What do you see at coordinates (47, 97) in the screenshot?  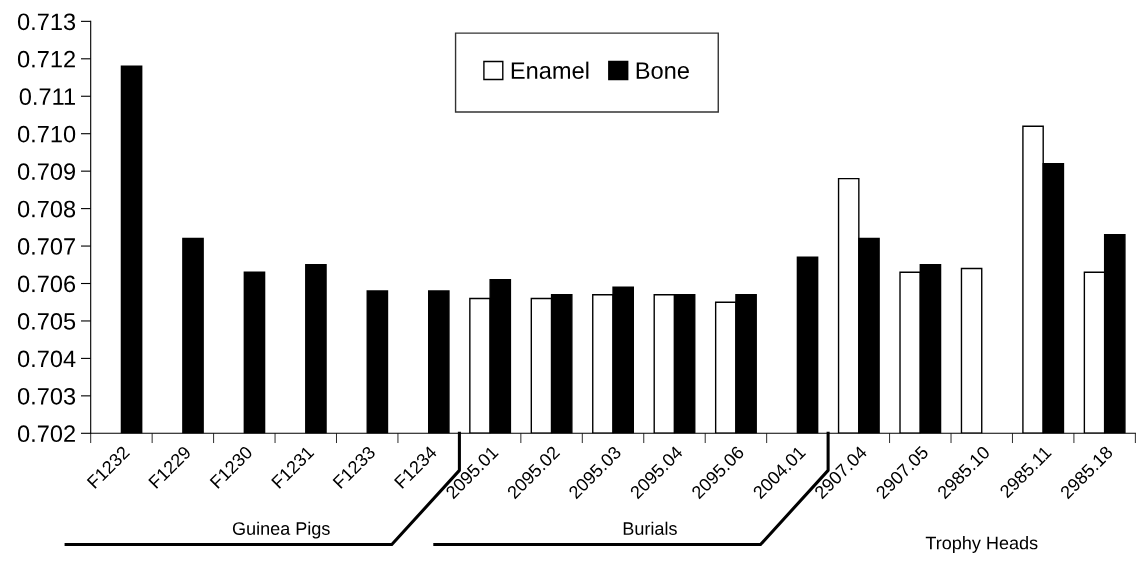 I see `y-tick-label: 0.711` at bounding box center [47, 97].